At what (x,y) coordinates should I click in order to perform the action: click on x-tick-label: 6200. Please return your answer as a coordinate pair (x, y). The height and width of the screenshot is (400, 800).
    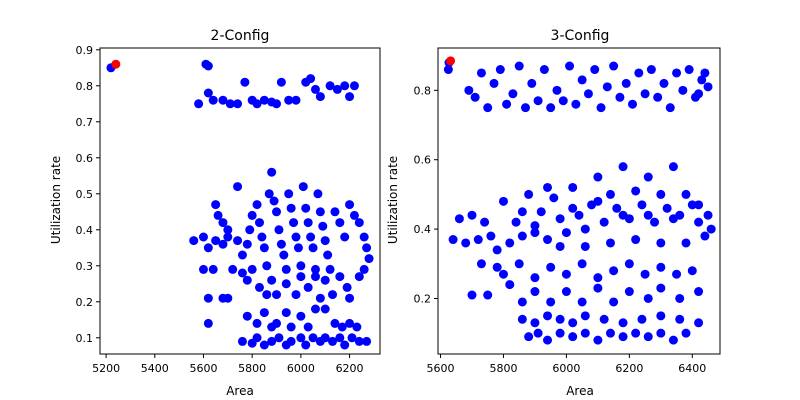
    Looking at the image, I should click on (629, 368).